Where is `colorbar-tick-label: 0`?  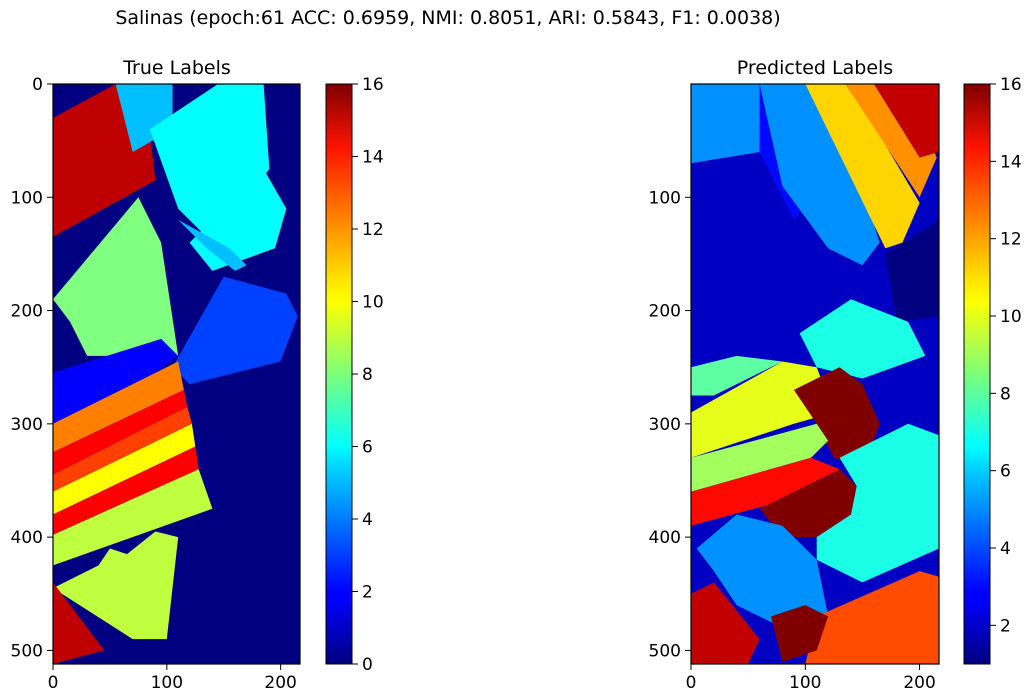 colorbar-tick-label: 0 is located at coordinates (367, 665).